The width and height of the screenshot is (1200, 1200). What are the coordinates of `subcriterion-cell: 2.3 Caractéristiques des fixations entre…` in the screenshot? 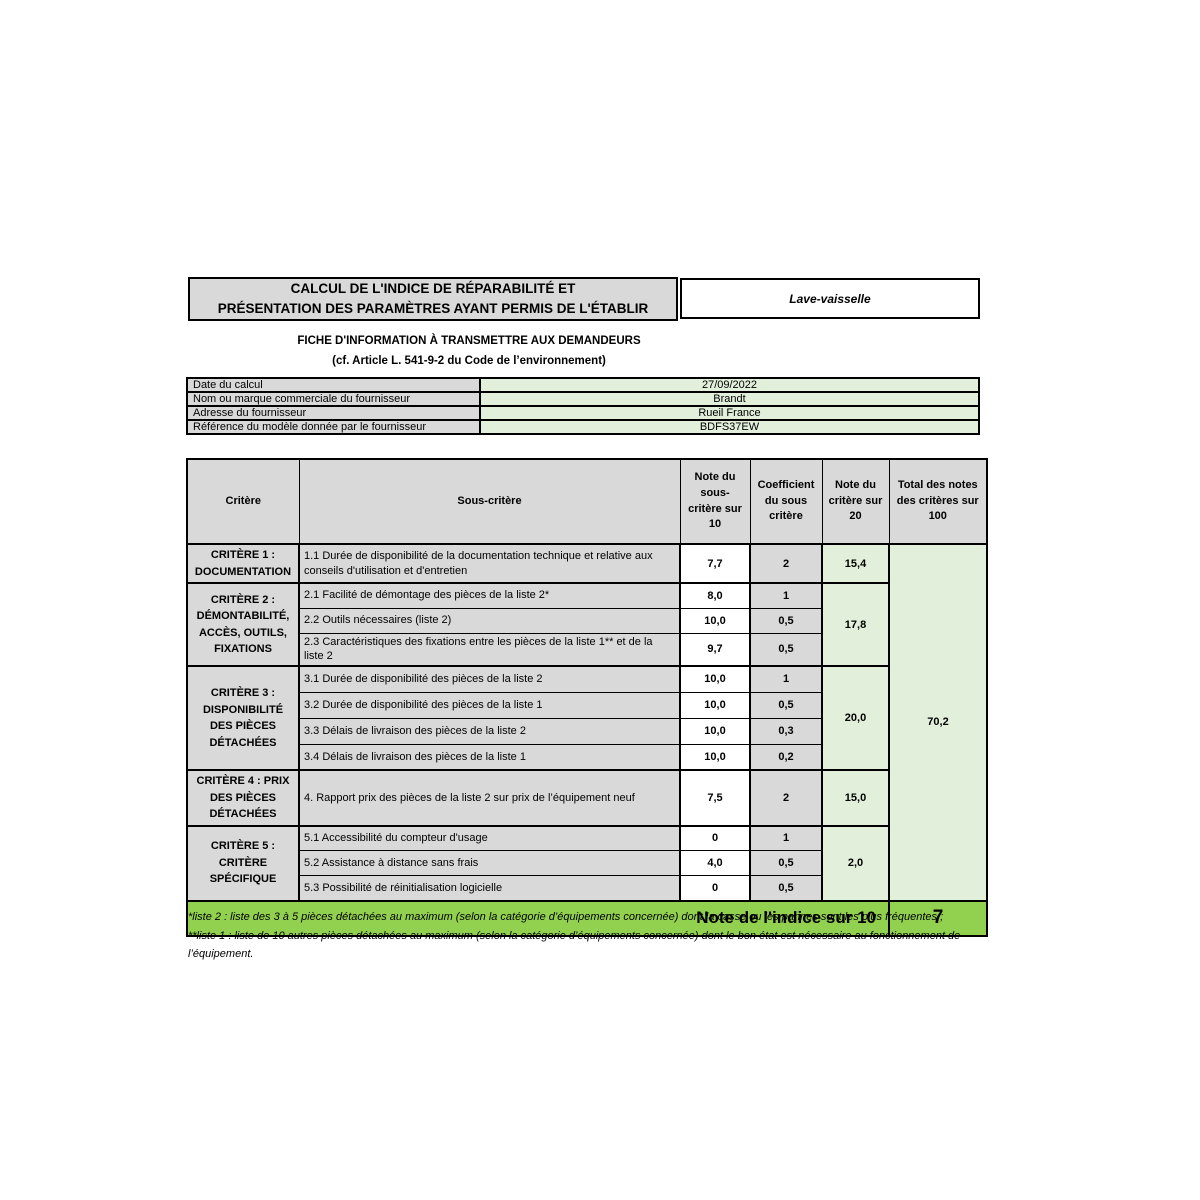 It's located at (489, 649).